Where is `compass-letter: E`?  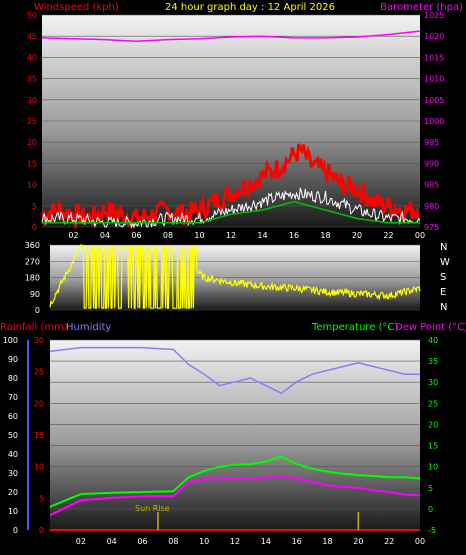
compass-letter: E is located at coordinates (443, 292).